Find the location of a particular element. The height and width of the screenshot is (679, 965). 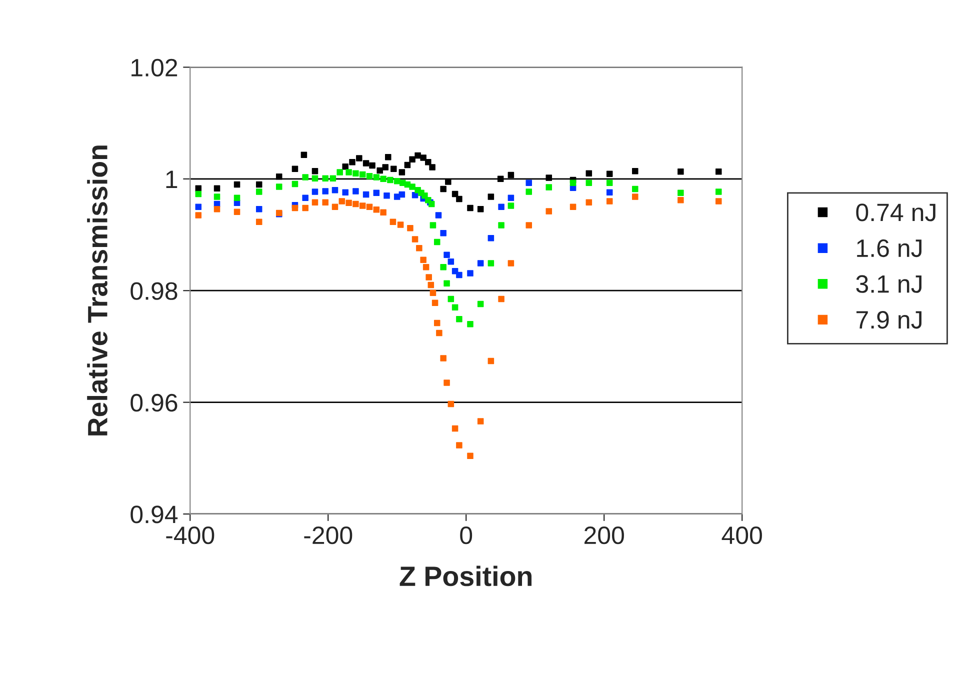

legend-label: 0.74 nJ is located at coordinates (896, 213).